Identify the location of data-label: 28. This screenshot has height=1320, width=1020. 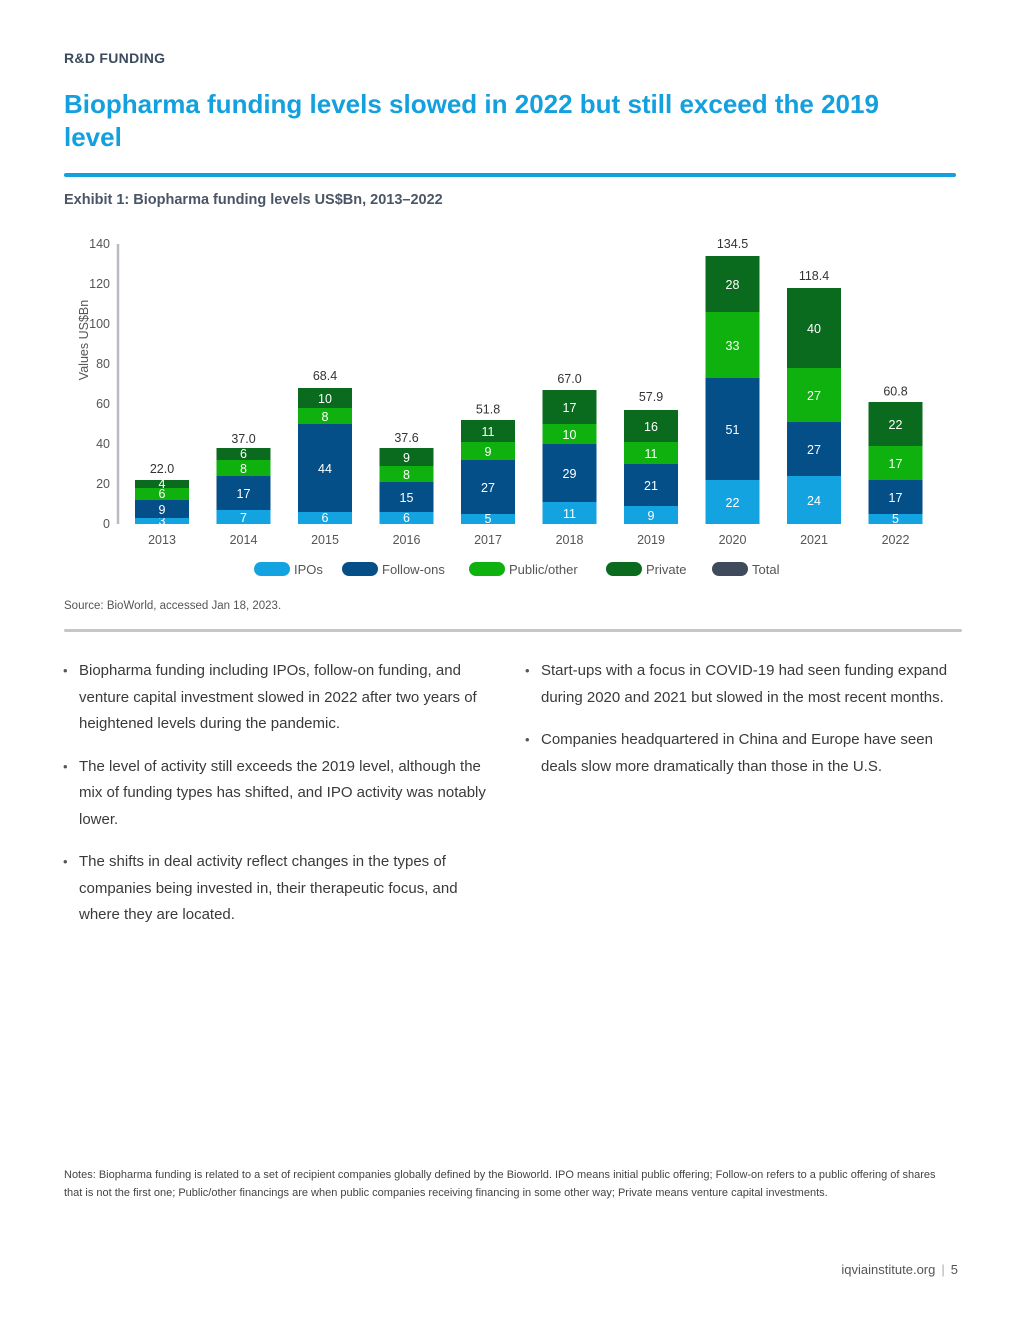
(733, 285).